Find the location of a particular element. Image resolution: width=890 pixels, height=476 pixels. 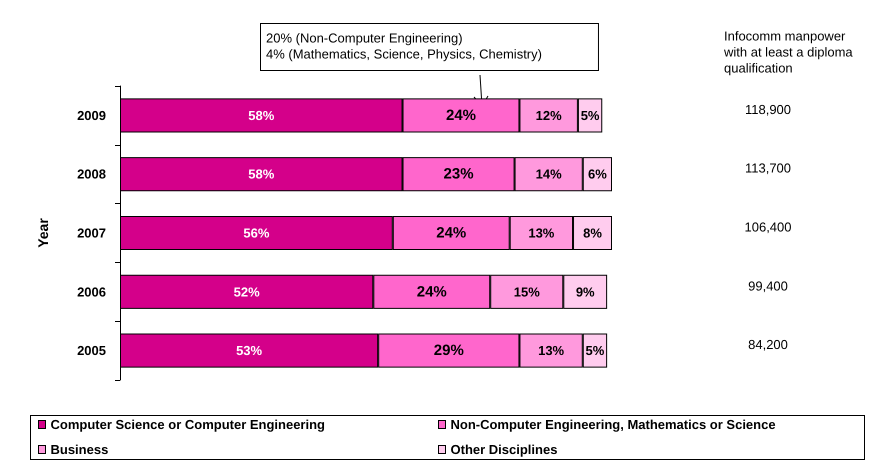

legend-label: Computer Science or Computer Engineering is located at coordinates (188, 424).